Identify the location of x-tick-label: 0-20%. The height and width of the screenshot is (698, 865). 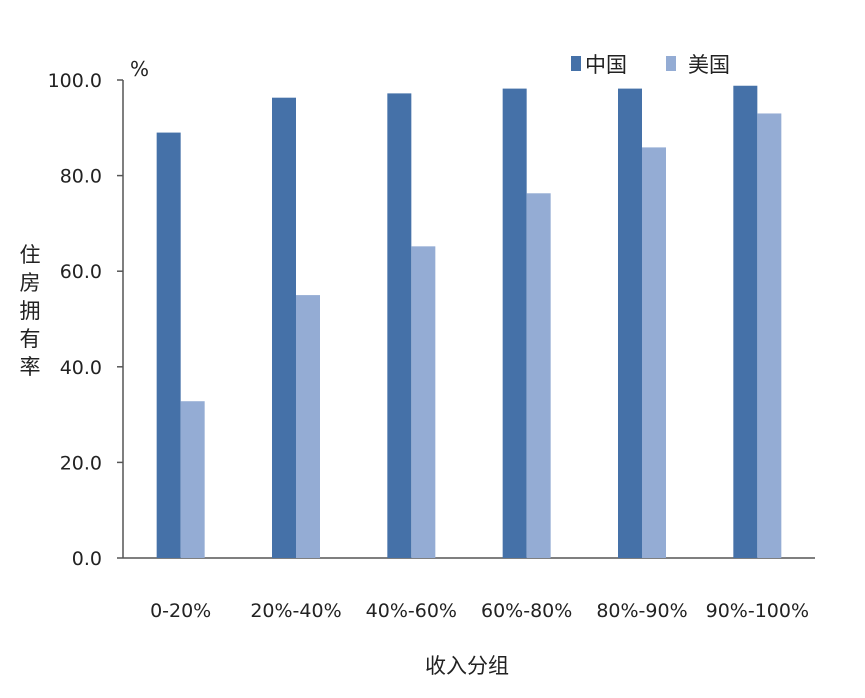
(180, 611).